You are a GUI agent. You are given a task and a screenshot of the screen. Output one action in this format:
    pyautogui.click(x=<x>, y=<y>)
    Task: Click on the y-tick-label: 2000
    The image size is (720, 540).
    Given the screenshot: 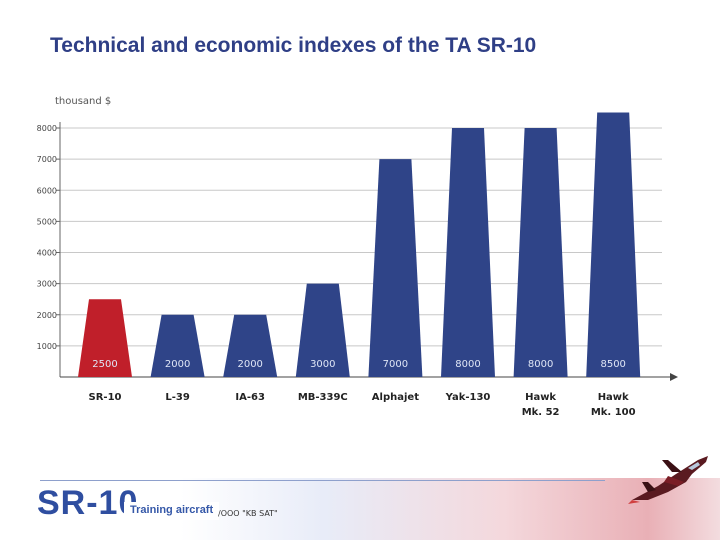 What is the action you would take?
    pyautogui.click(x=47, y=315)
    